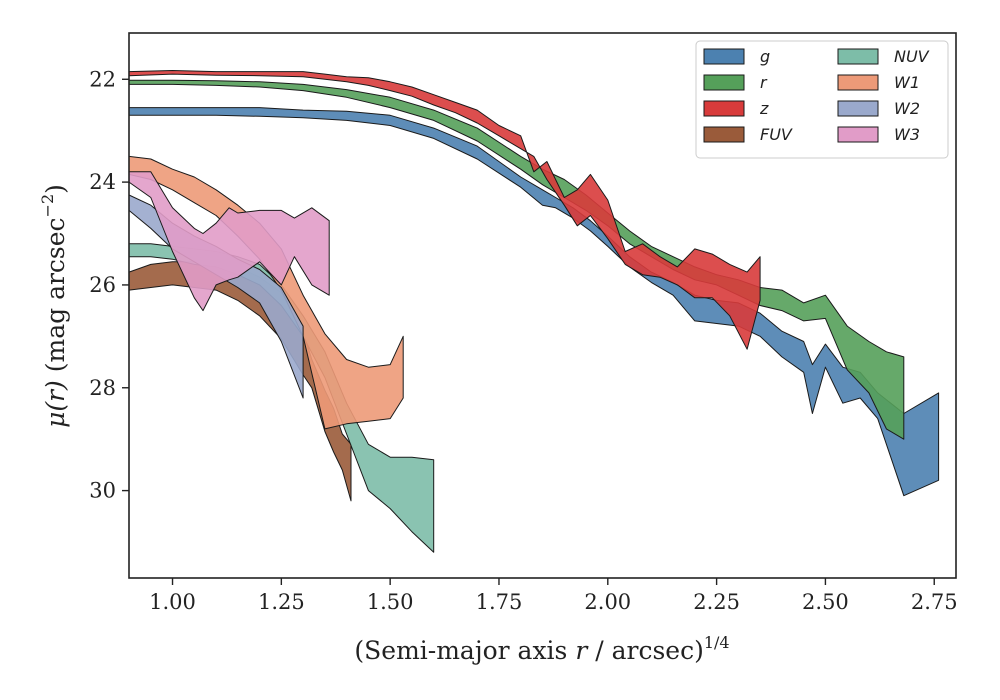 The width and height of the screenshot is (1000, 700). Describe the element at coordinates (912, 56) in the screenshot. I see `legend-label-nuv: NUV` at that location.